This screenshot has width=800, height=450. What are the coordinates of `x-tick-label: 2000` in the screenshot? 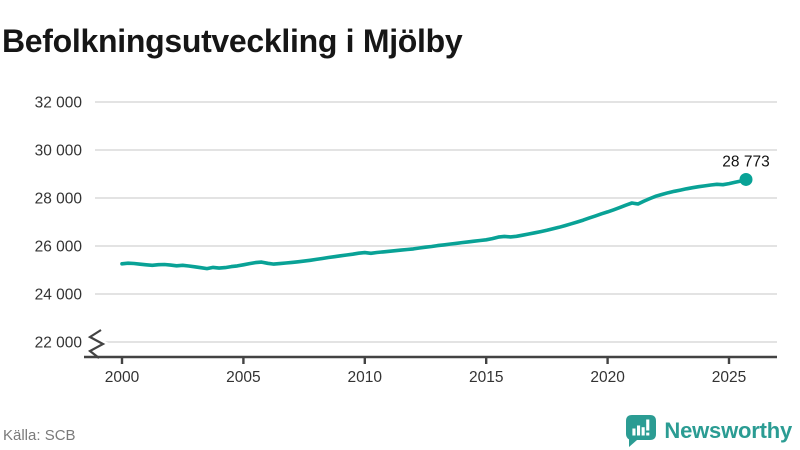 It's located at (122, 377).